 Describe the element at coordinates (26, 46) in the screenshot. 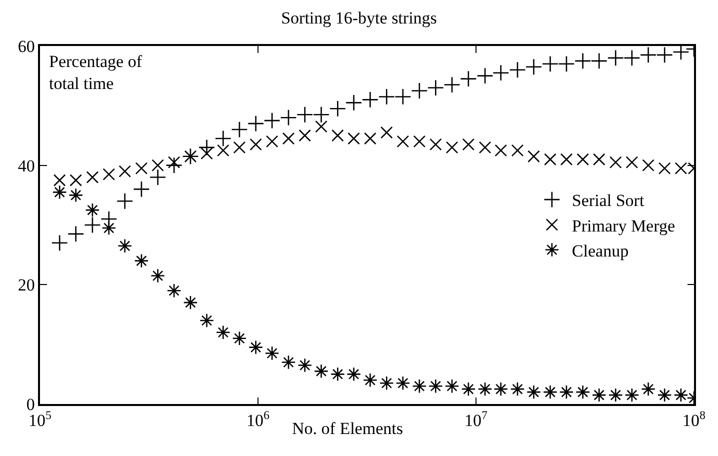

I see `y-tick-label: 60` at that location.